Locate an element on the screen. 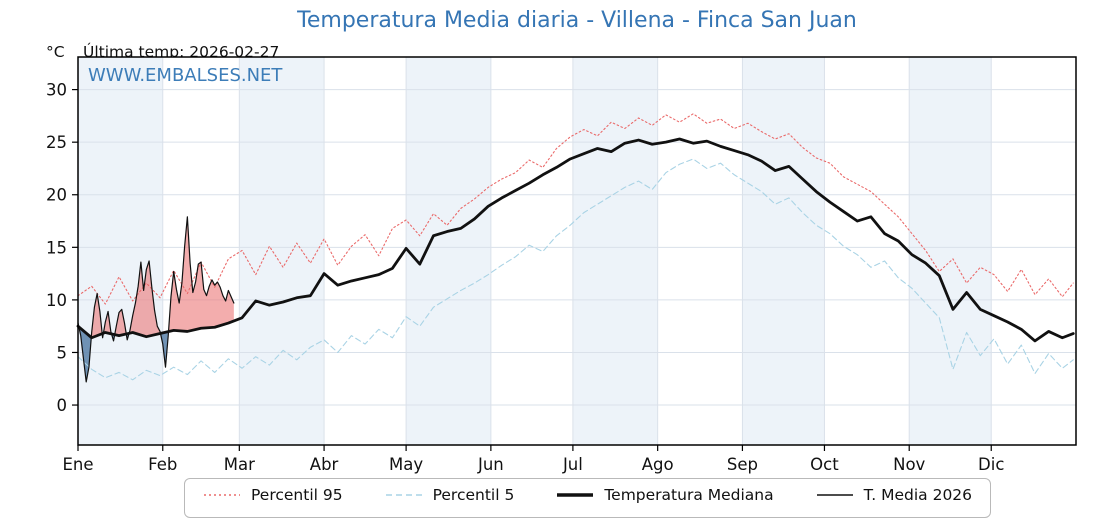 This screenshot has width=1120, height=518. y-tick-label: 20 is located at coordinates (56, 195).